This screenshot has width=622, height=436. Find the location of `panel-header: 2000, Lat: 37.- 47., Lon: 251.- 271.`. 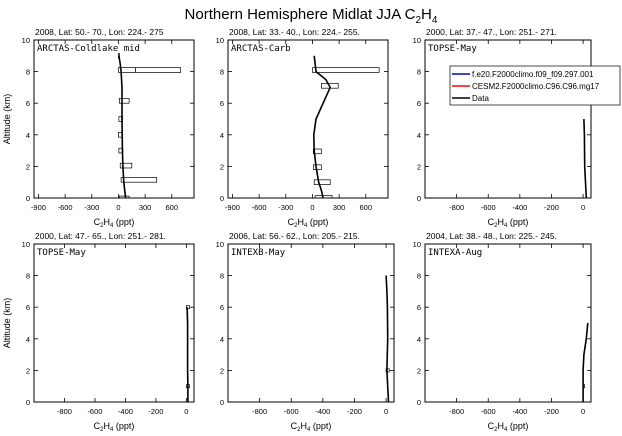

panel-header: 2000, Lat: 37.- 47., Lon: 251.- 271. is located at coordinates (491, 32).